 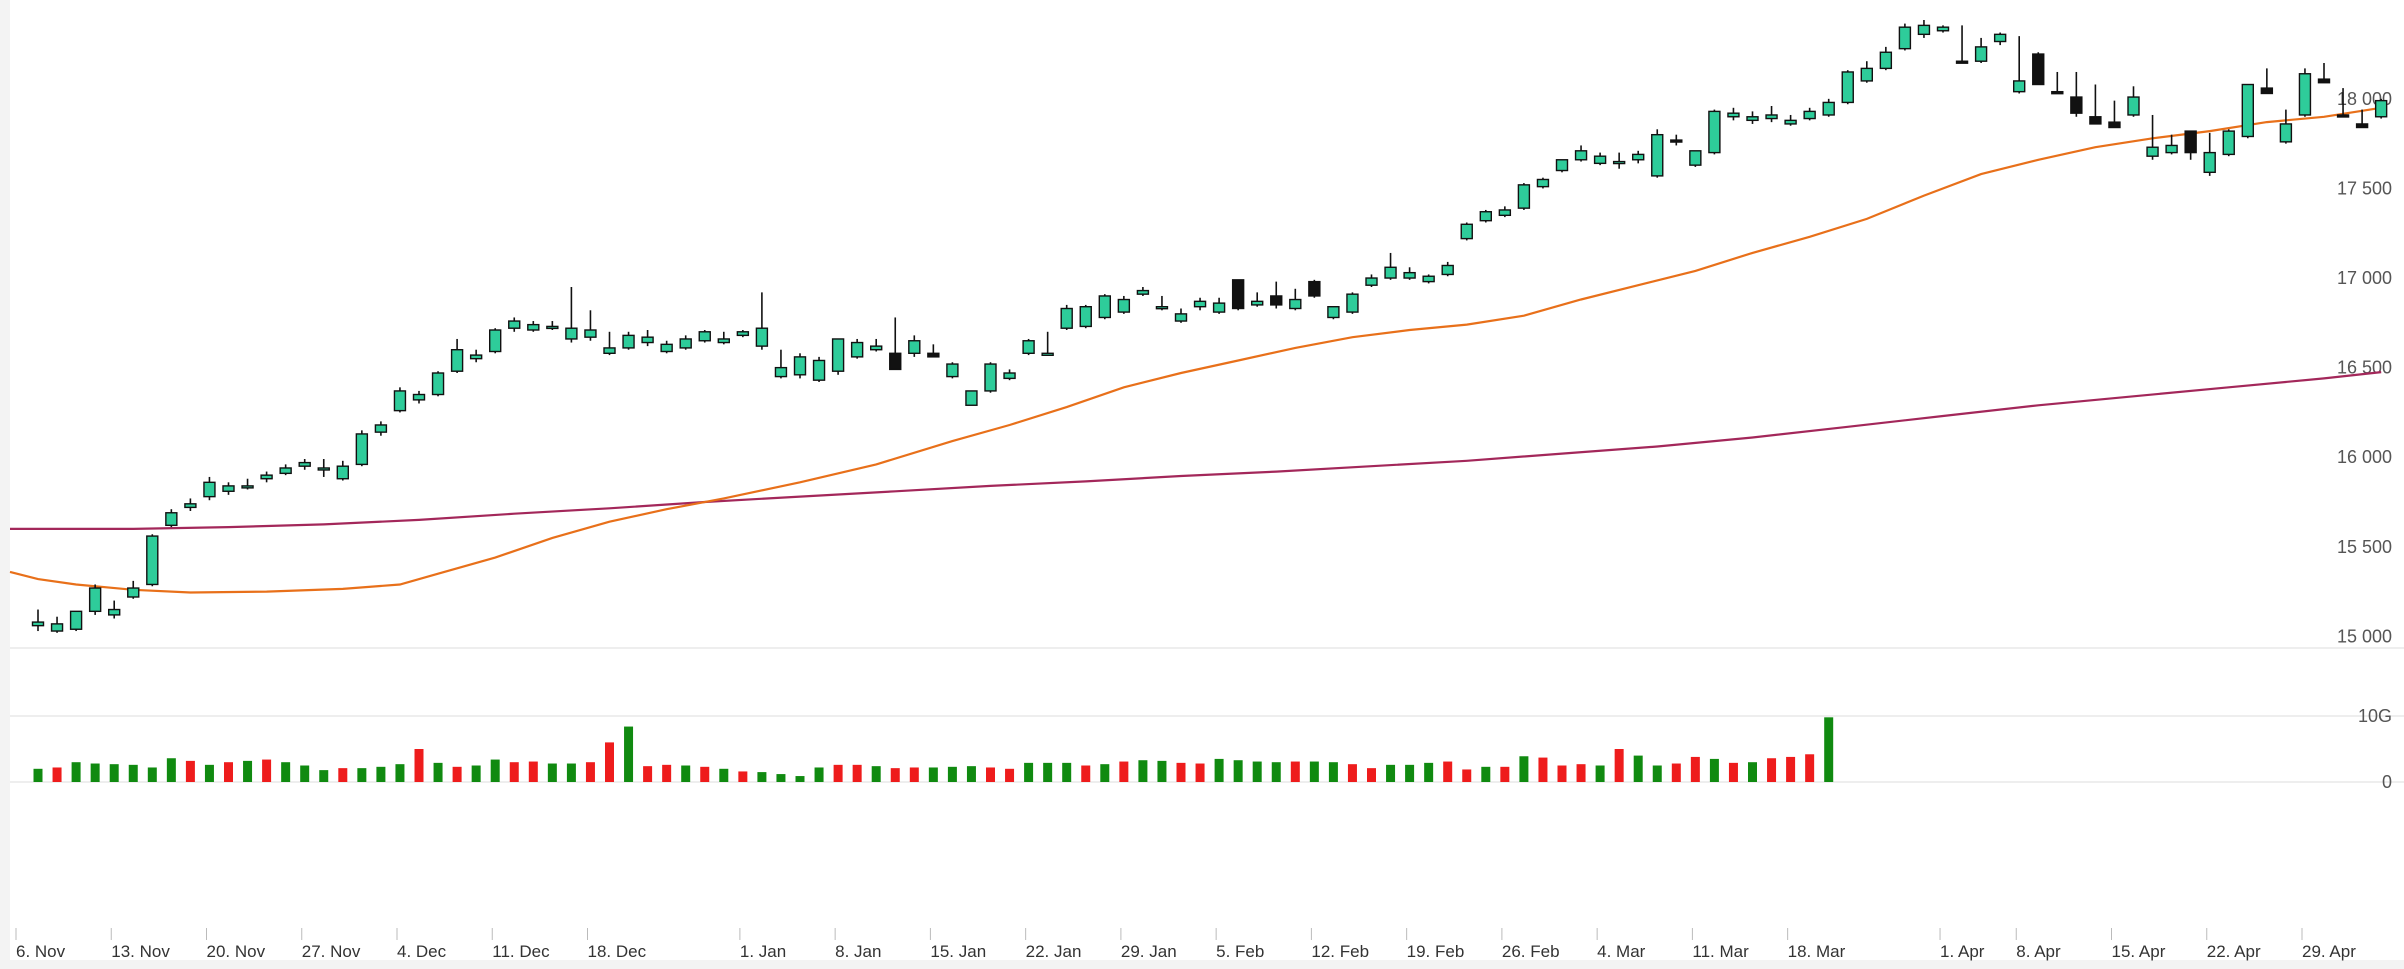 I want to click on x-tick-label: 5. Feb, so click(x=1240, y=951).